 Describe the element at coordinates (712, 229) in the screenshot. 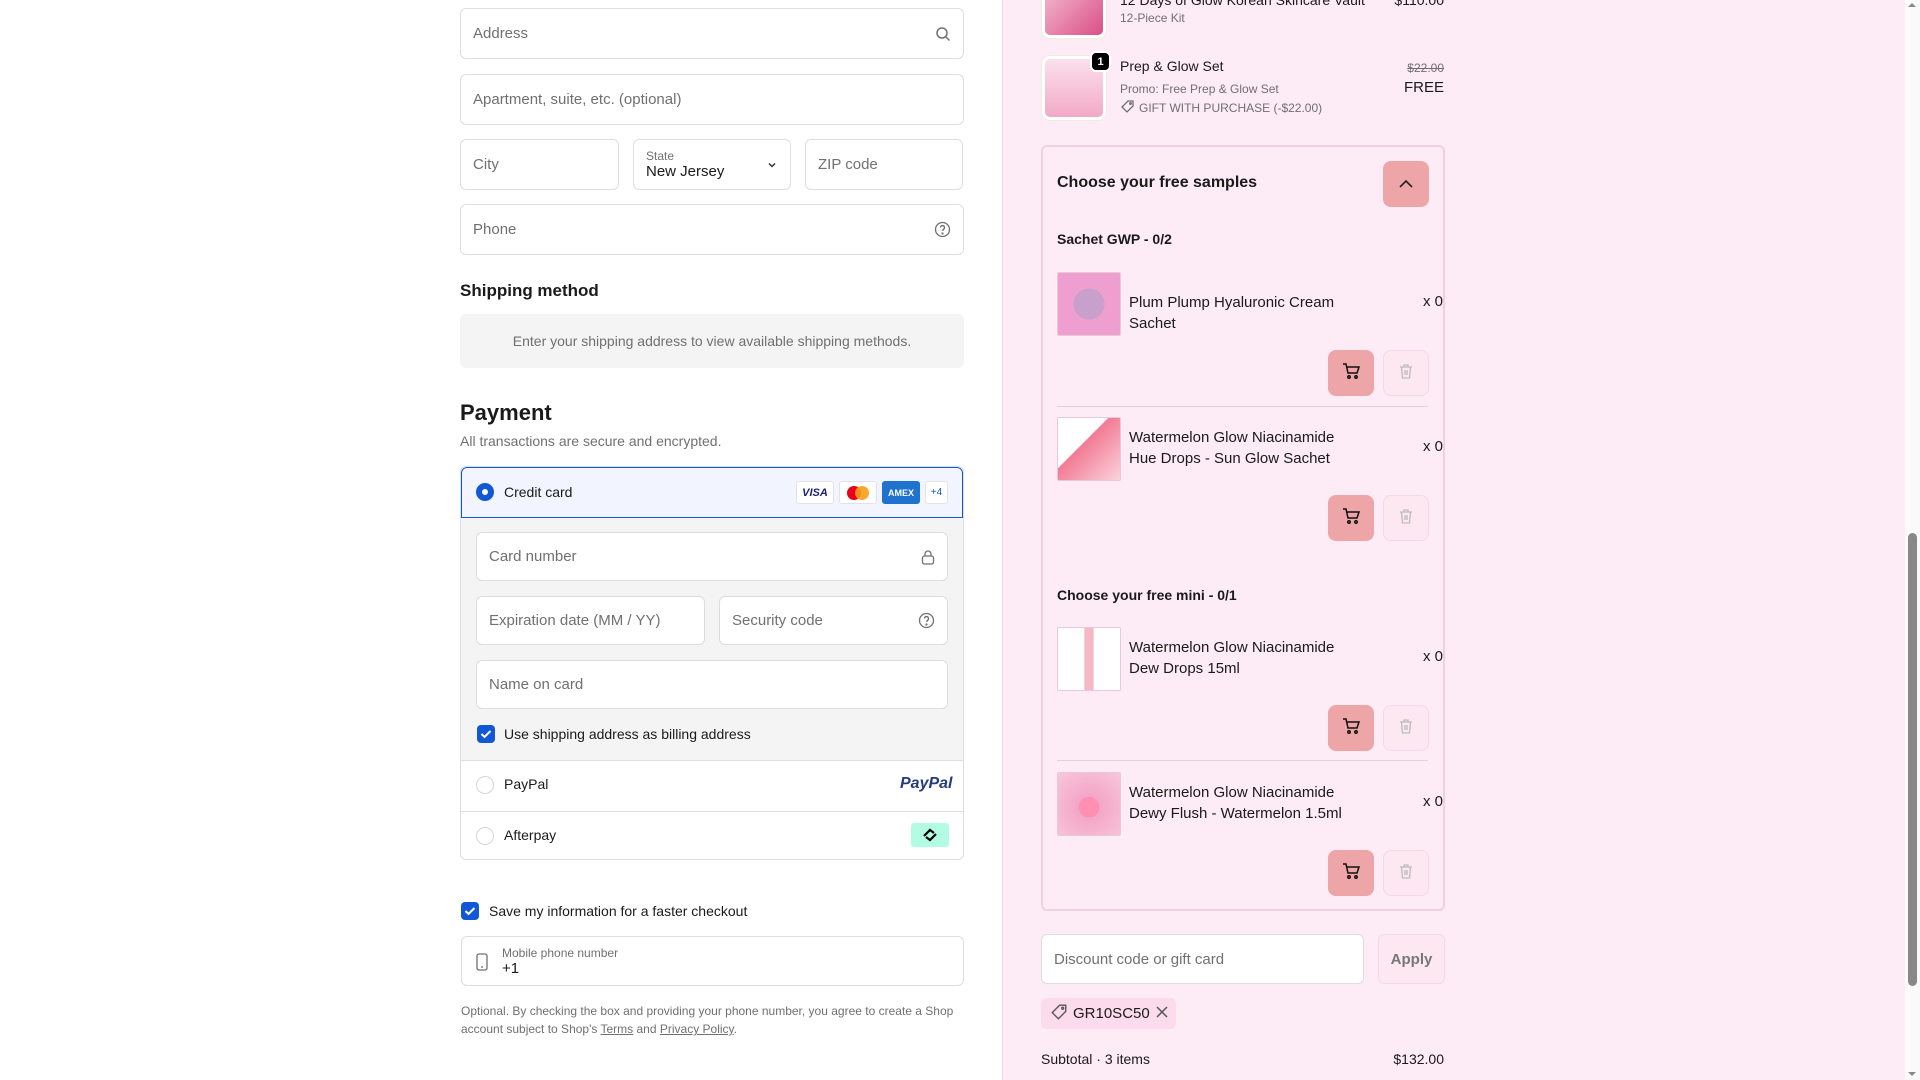

I see `phone-input: Phone` at that location.